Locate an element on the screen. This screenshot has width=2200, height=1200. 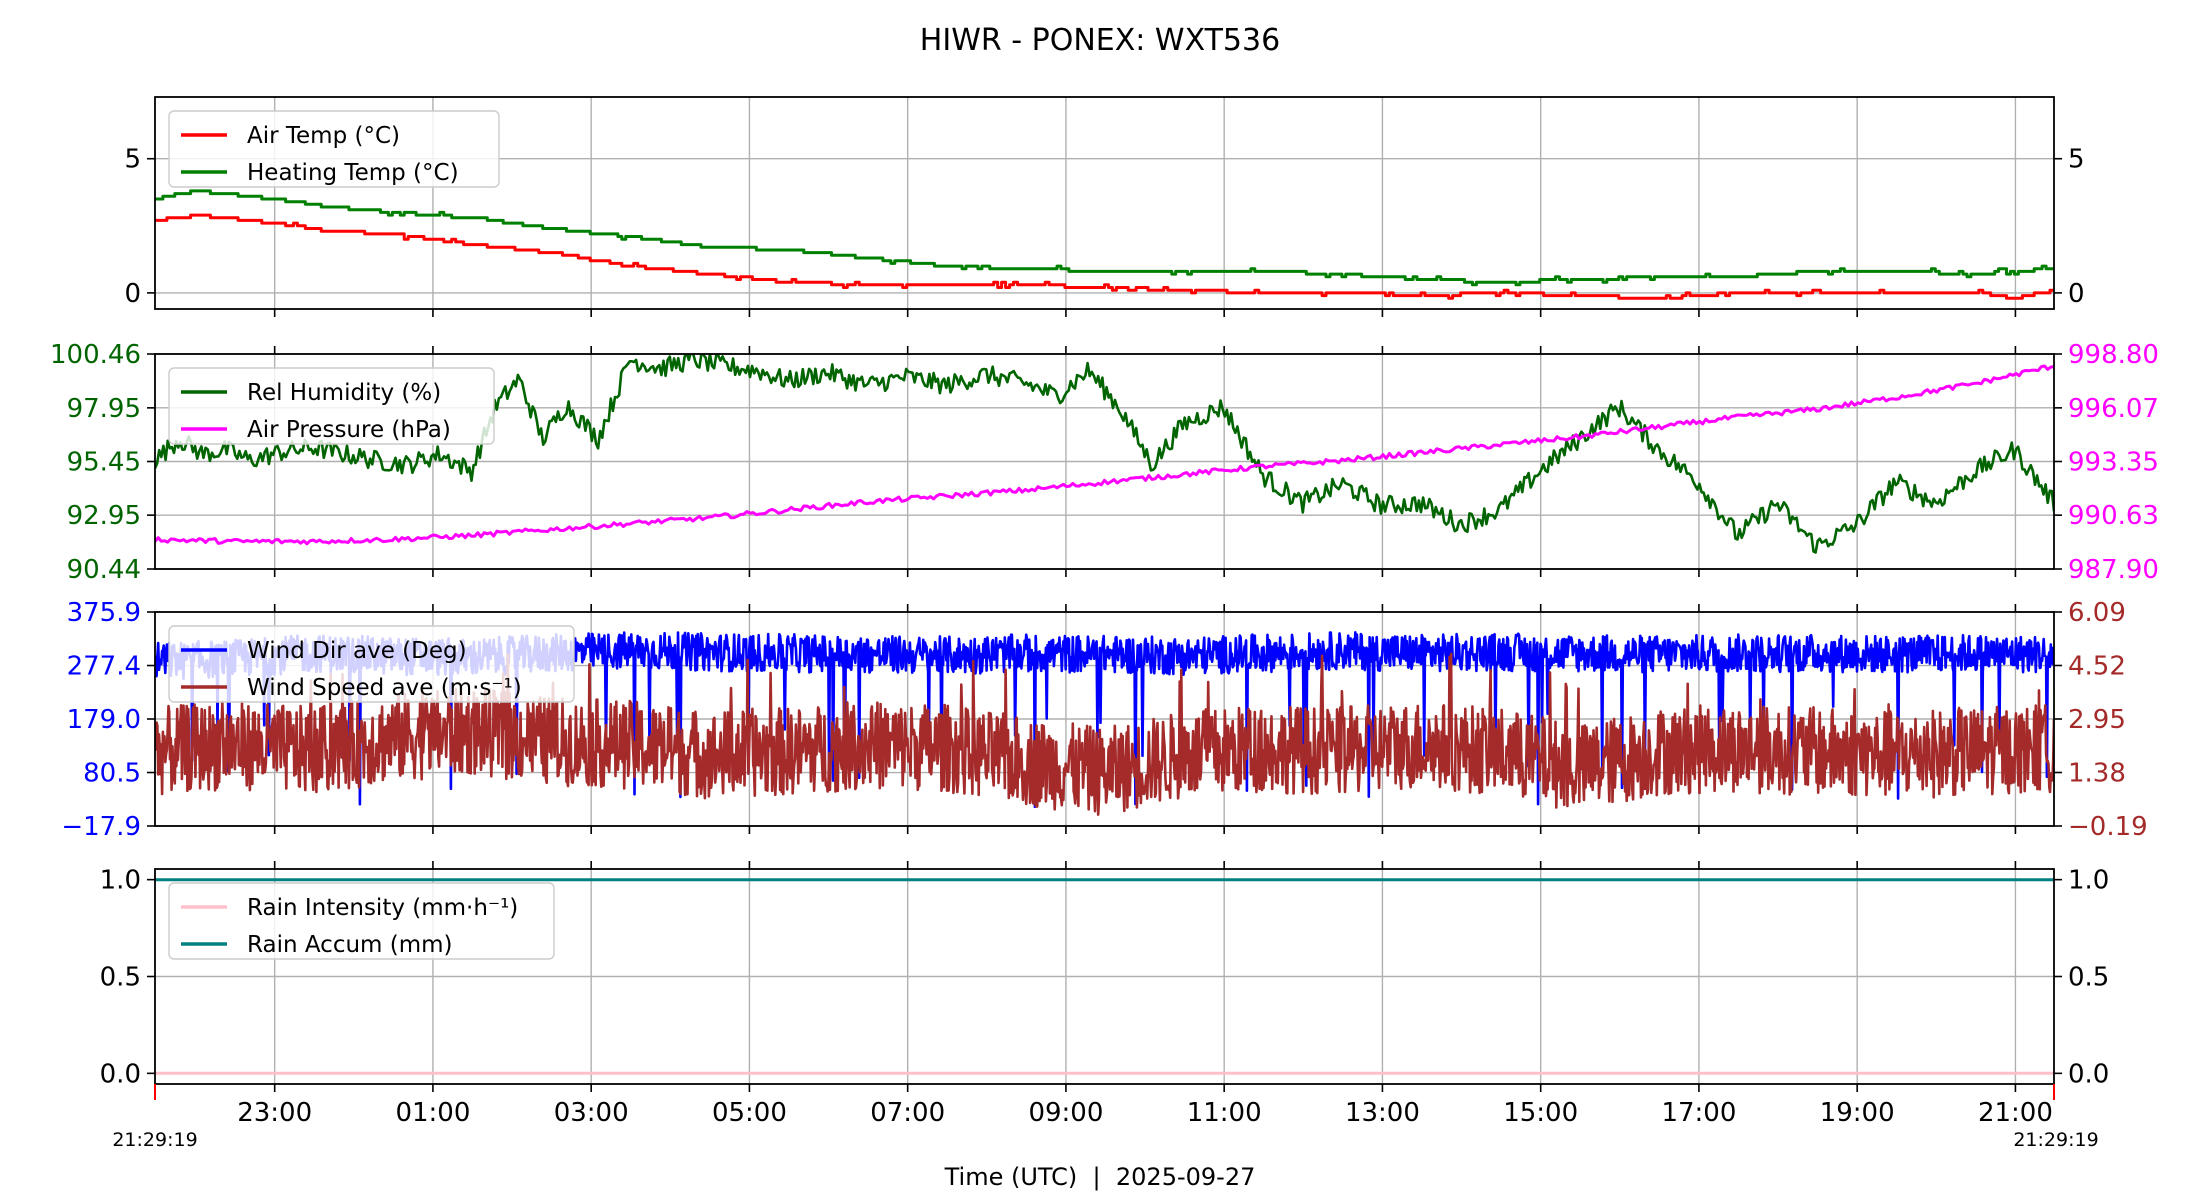
series-humidity-pressure is located at coordinates (1104, 454).